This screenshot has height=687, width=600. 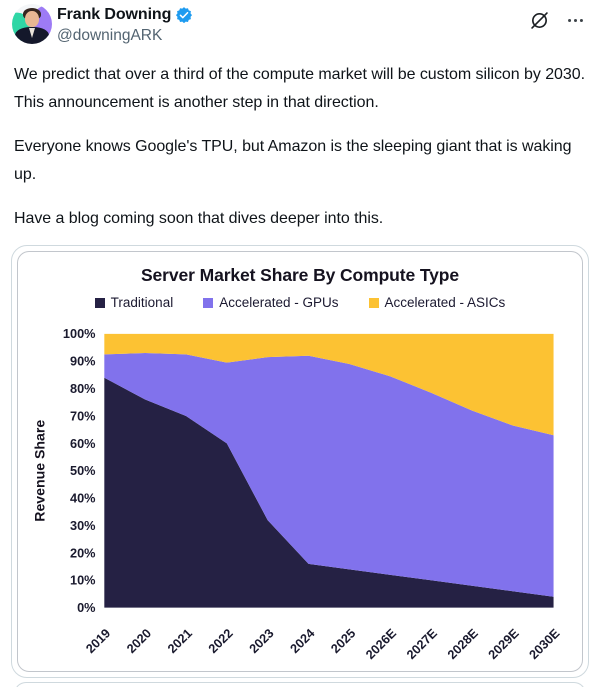 What do you see at coordinates (98, 641) in the screenshot?
I see `x-tick-label: 2019` at bounding box center [98, 641].